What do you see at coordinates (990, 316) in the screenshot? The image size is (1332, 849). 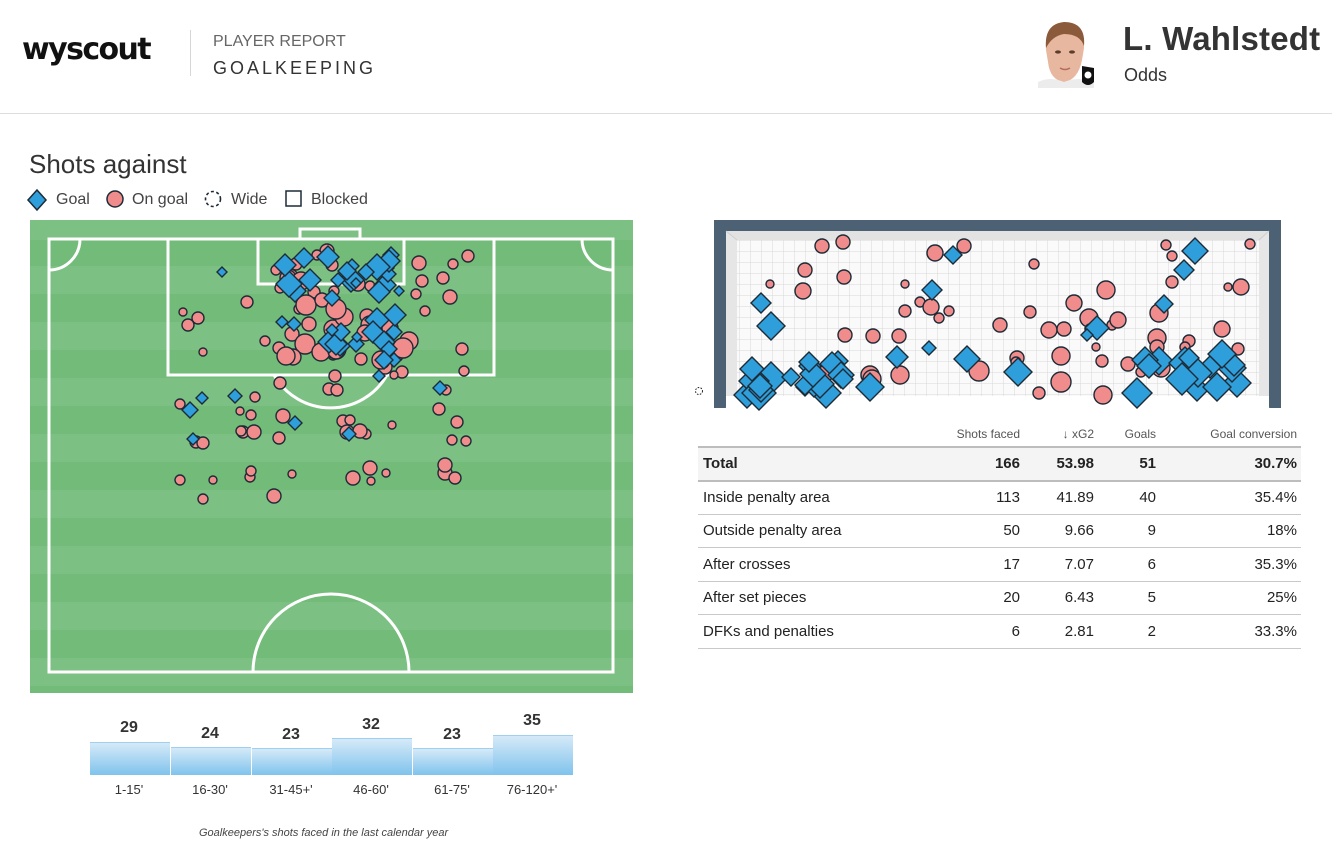 I see `goal-mouth-map` at bounding box center [990, 316].